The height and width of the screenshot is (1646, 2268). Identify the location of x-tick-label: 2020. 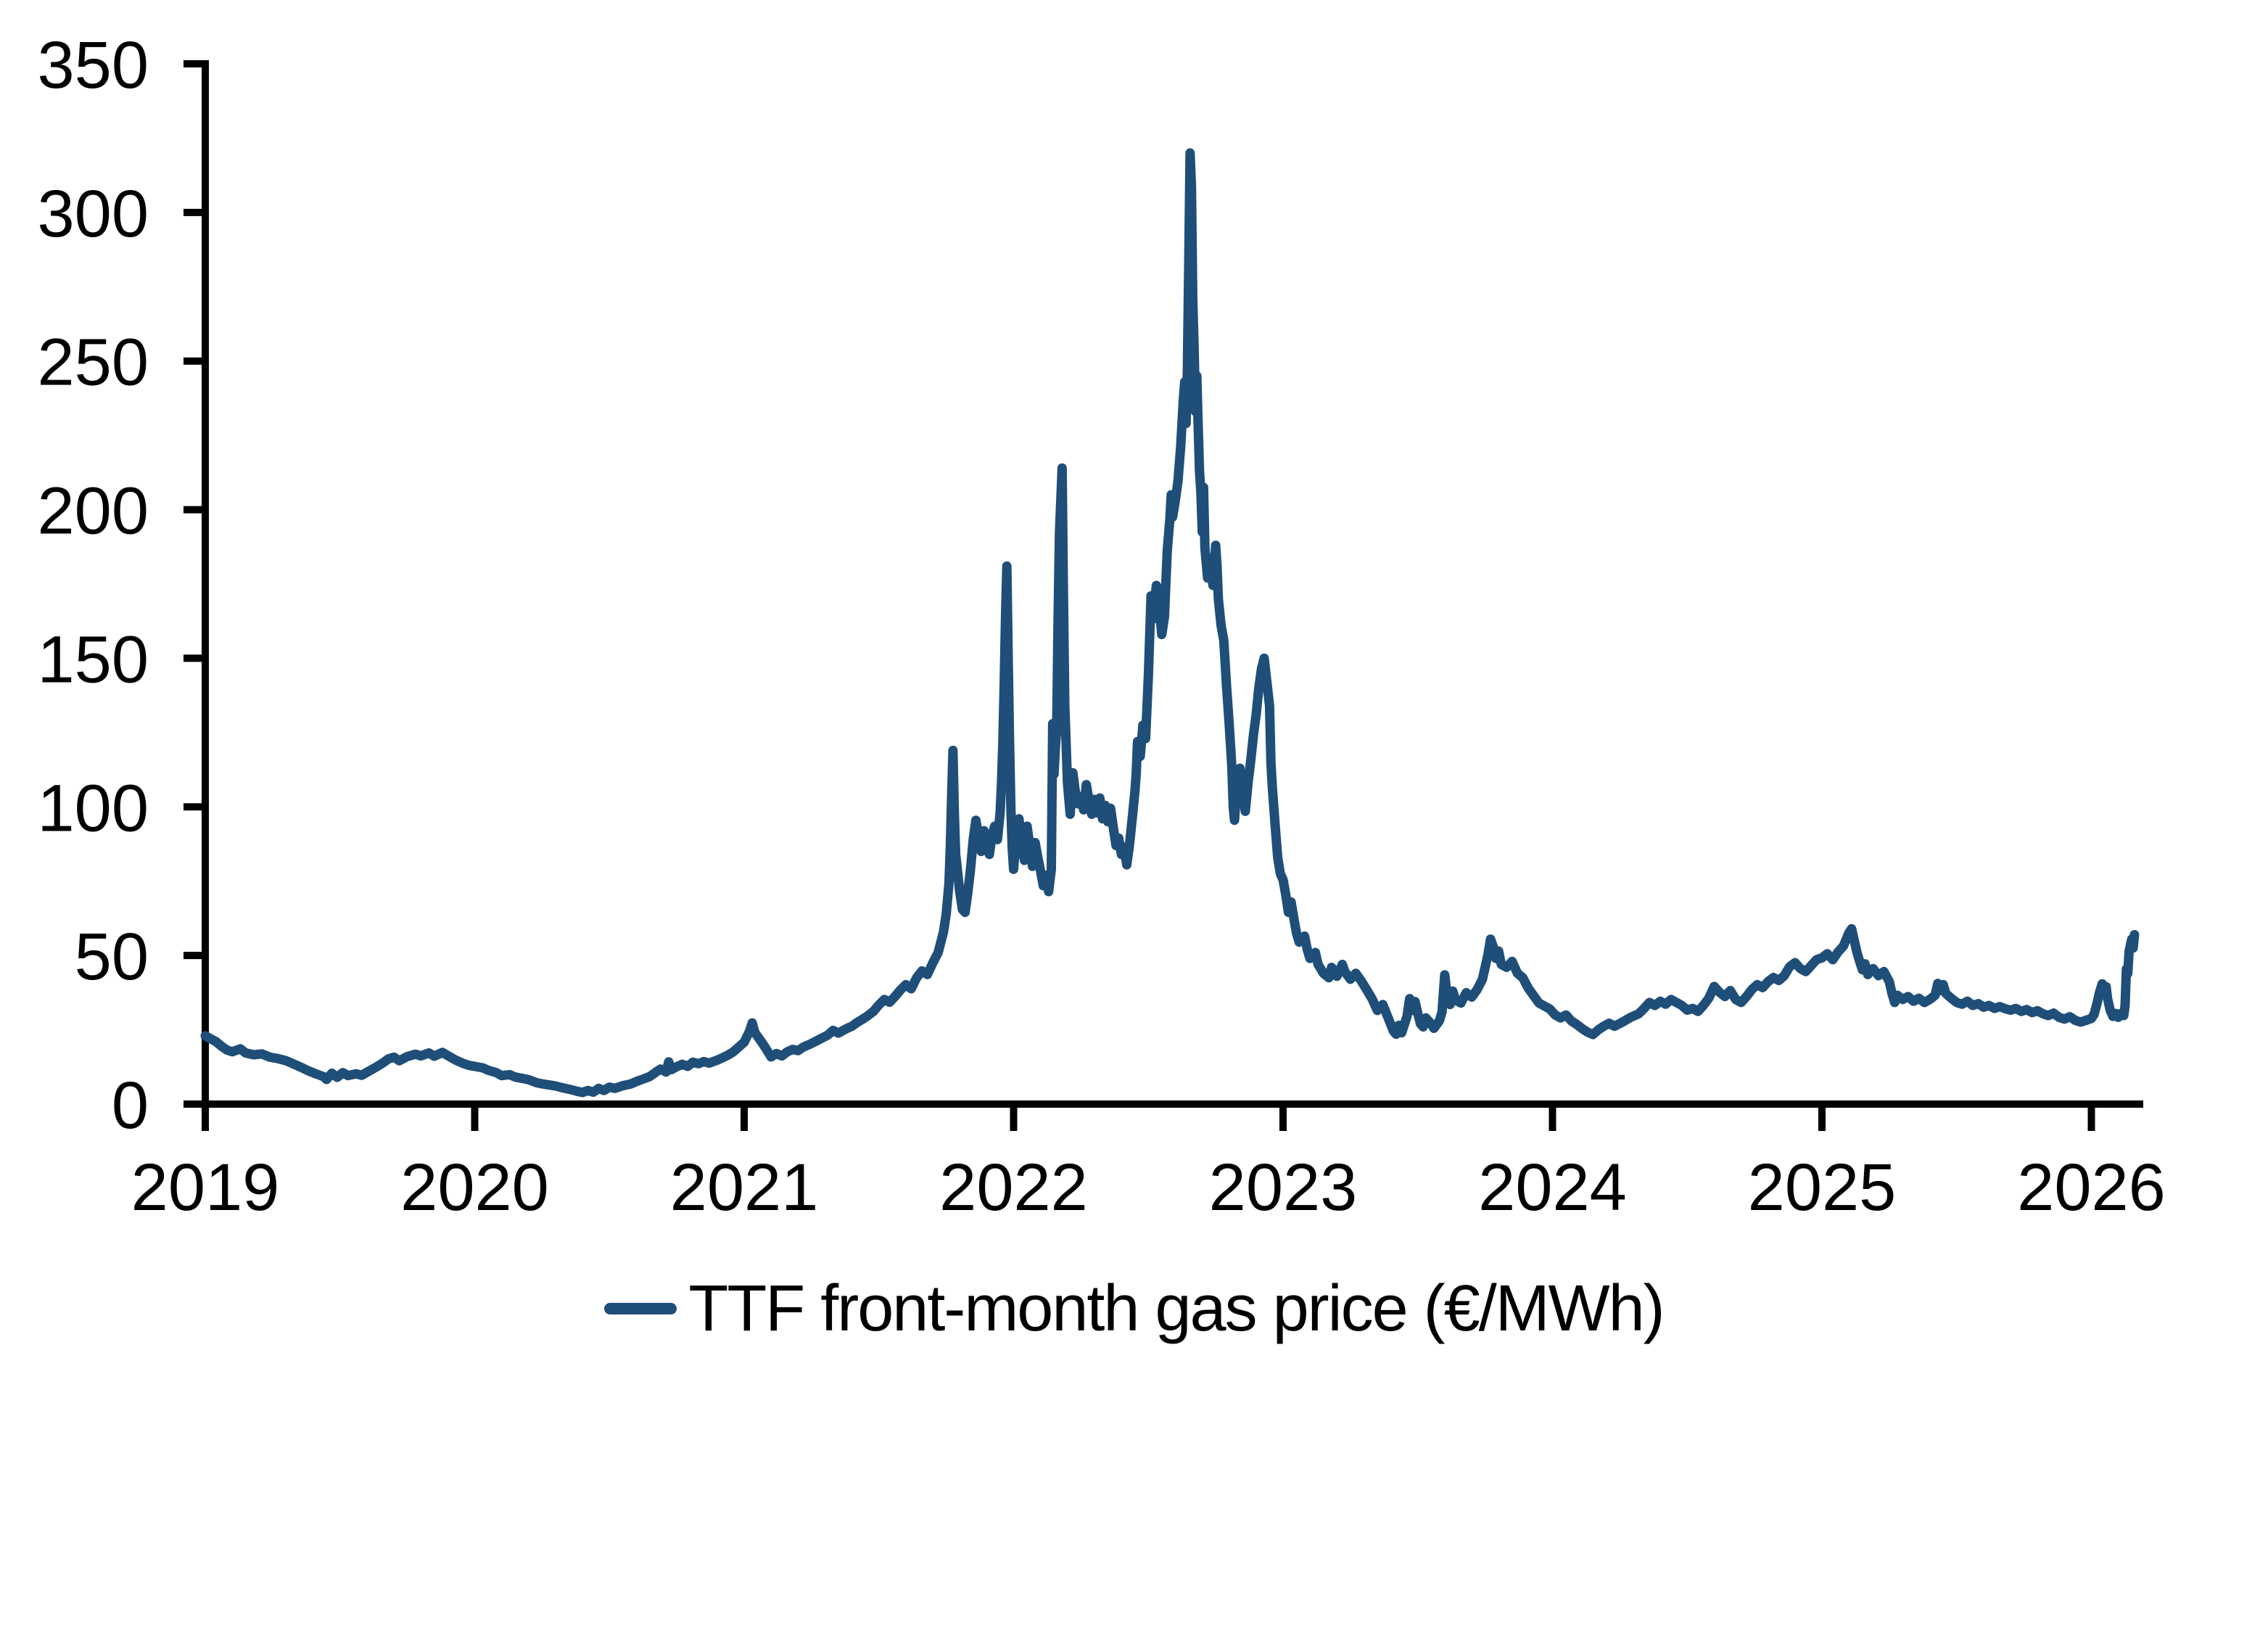
(474, 1188).